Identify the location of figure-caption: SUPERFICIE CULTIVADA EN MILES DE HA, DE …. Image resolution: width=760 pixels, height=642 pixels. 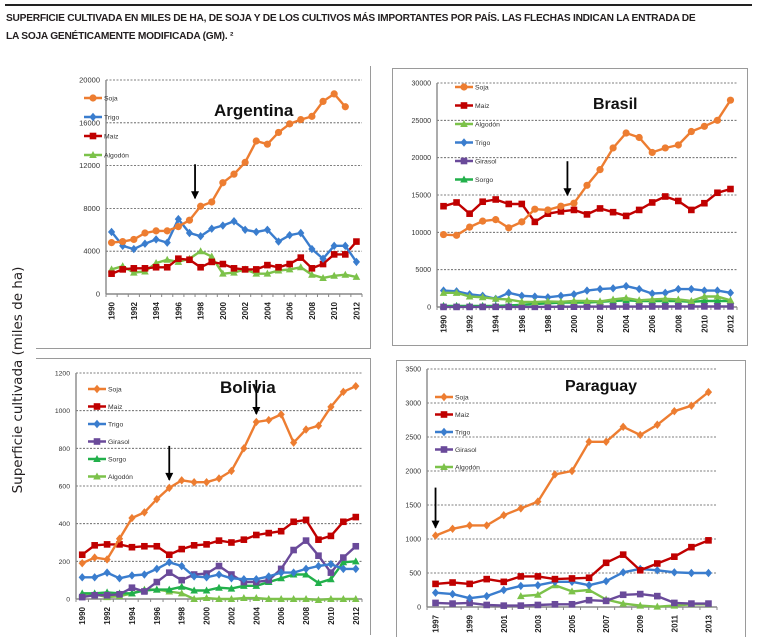
(378, 28).